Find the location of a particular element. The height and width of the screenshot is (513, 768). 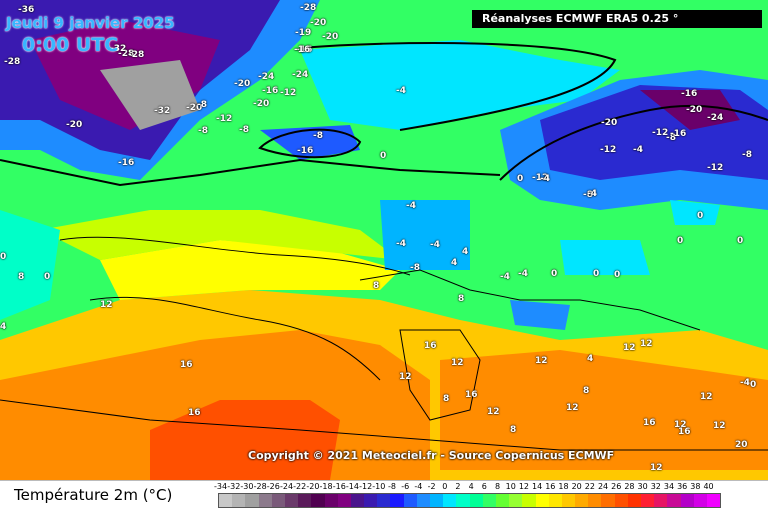

isotherm-label: -36 is located at coordinates (26, 10).